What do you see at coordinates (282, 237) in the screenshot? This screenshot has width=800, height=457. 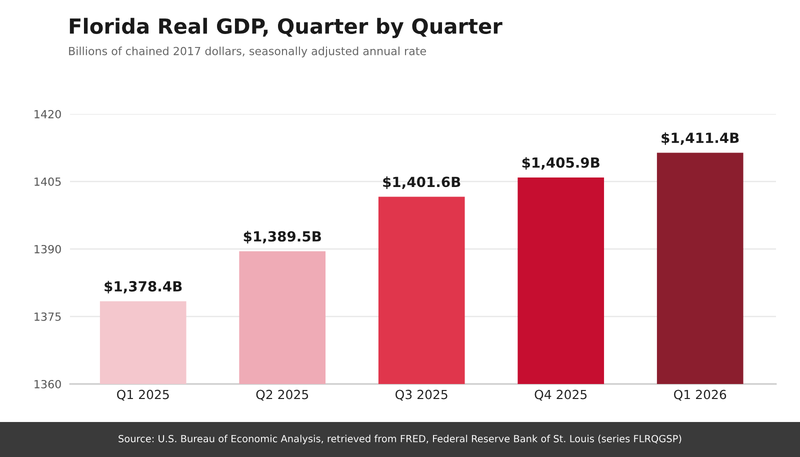 I see `data-label: $1,389.5B` at bounding box center [282, 237].